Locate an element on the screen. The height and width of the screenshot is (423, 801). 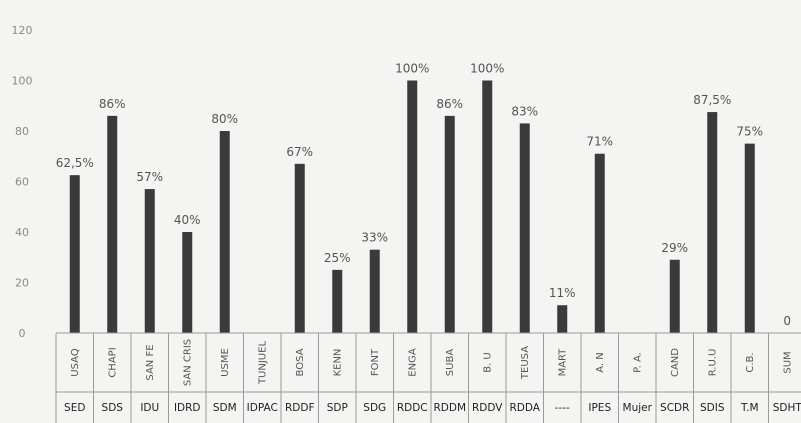
x-group-label: RDDF is located at coordinates (300, 408).